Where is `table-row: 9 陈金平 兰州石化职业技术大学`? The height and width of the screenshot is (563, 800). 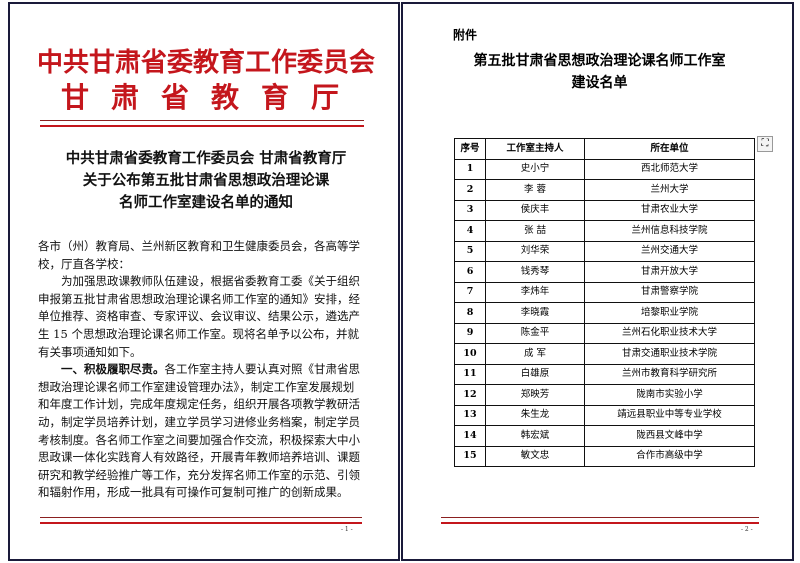
table-row: 9 陈金平 兰州石化职业技术大学 is located at coordinates (604, 333).